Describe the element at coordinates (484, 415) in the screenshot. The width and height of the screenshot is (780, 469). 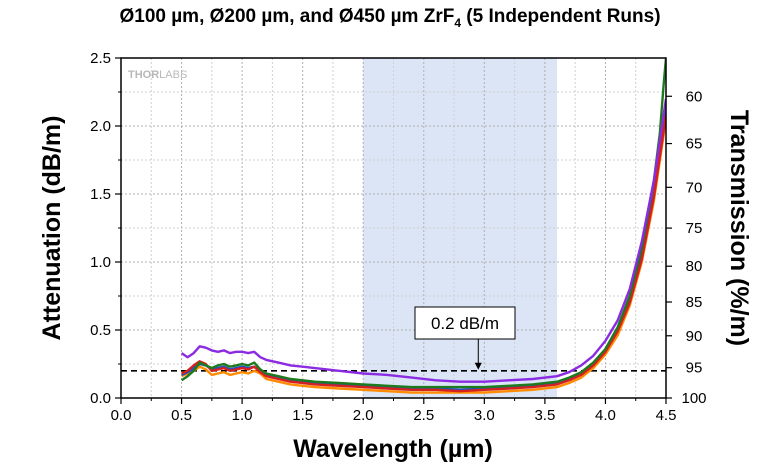
I see `x-tick-label: 3.0` at that location.